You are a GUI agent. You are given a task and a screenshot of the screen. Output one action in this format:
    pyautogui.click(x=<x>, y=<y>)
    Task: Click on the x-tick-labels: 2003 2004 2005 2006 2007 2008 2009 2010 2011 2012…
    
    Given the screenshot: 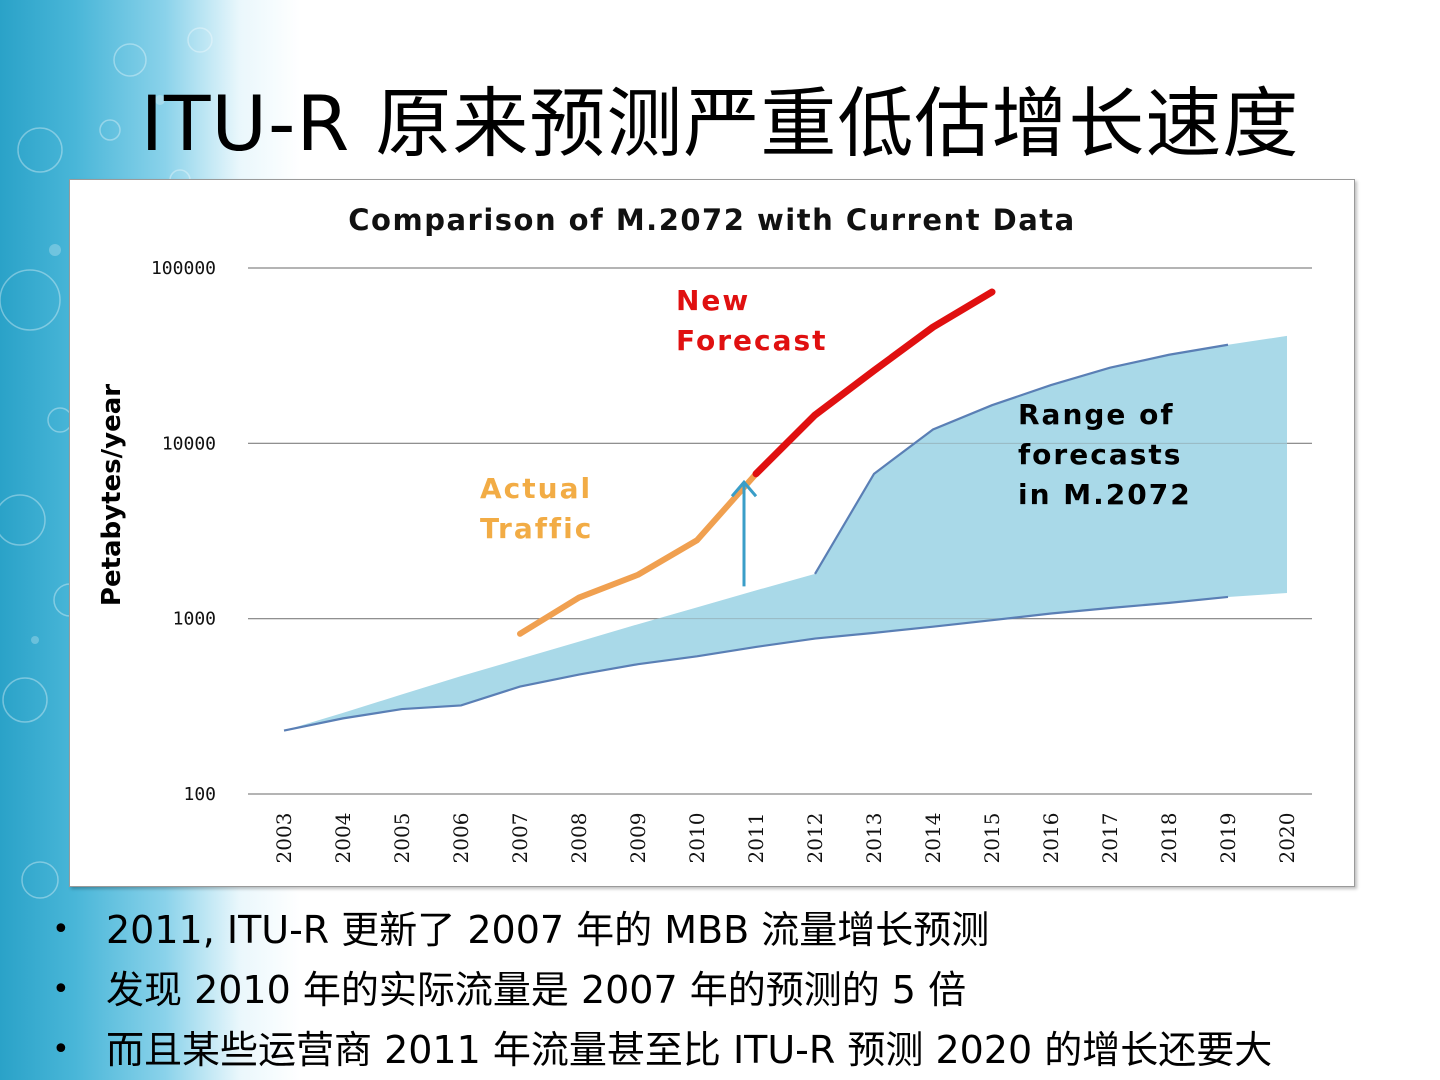 What is the action you would take?
    pyautogui.click(x=785, y=838)
    